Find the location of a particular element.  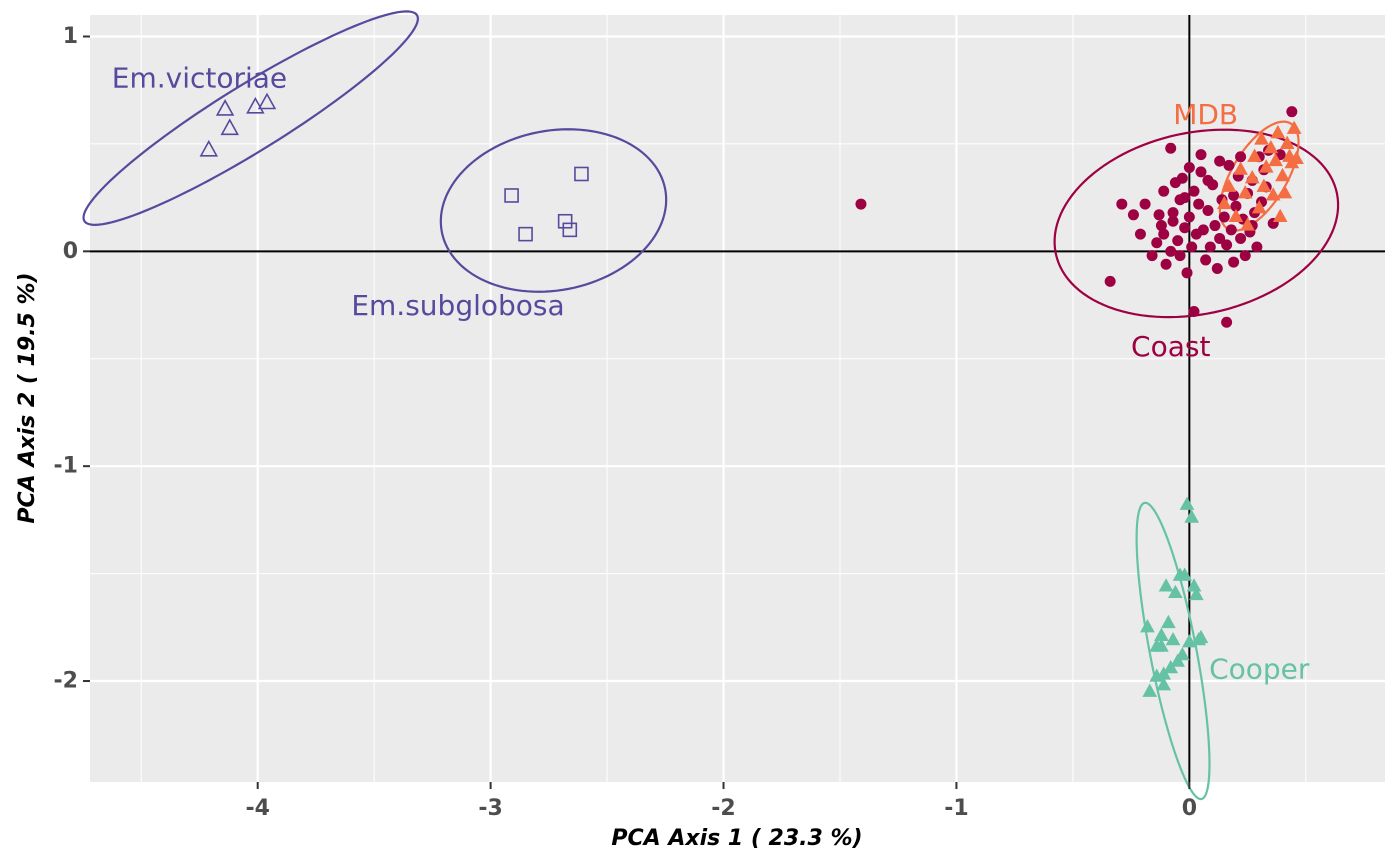

group-label-em-subglobosa: Em.subglobosa is located at coordinates (457, 305).